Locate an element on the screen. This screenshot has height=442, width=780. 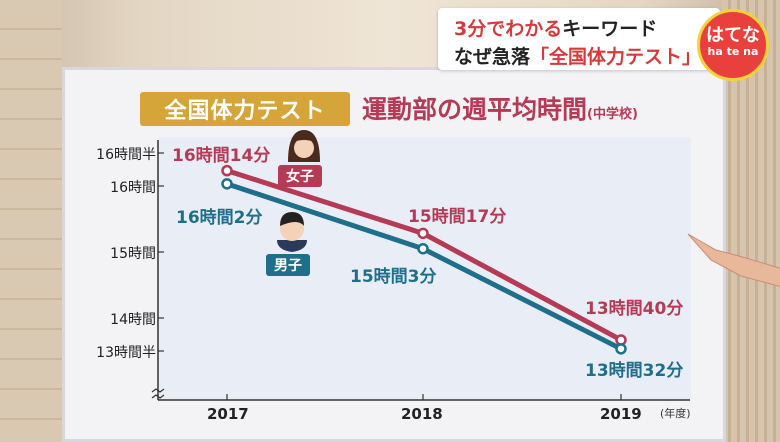
presenter-hand is located at coordinates (733, 260).